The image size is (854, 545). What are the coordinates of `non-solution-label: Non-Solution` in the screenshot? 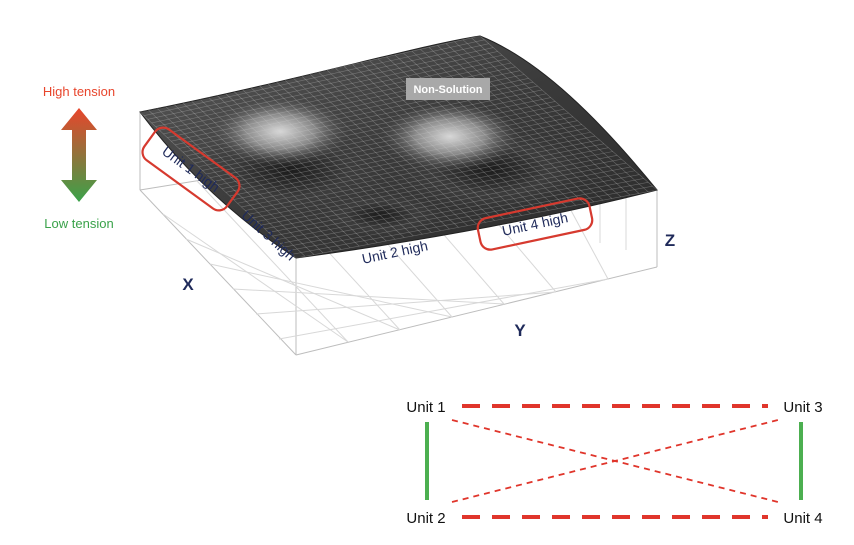 It's located at (447, 90).